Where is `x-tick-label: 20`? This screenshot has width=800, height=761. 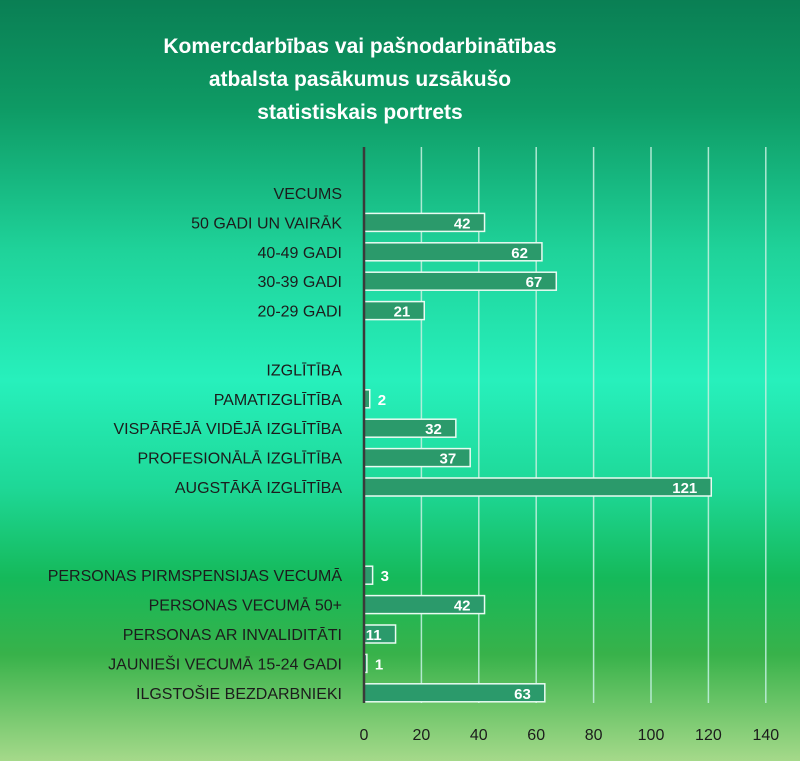
x-tick-label: 20 is located at coordinates (422, 735).